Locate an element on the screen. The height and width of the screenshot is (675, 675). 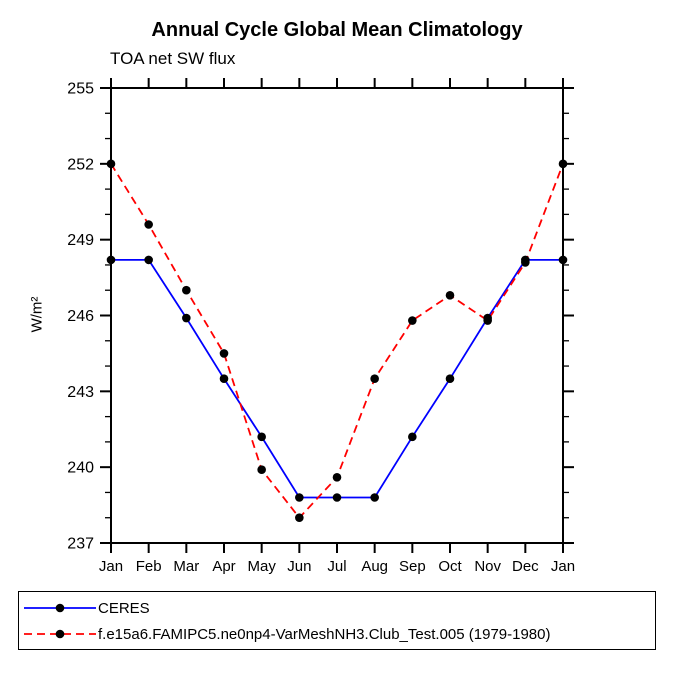
ceres-marker-dot is located at coordinates (60, 608).